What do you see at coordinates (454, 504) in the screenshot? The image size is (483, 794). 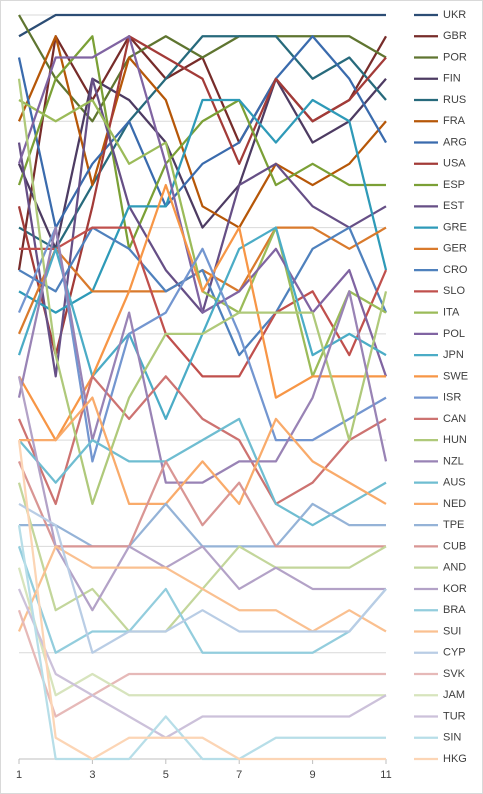 I see `legend-label: NED` at bounding box center [454, 504].